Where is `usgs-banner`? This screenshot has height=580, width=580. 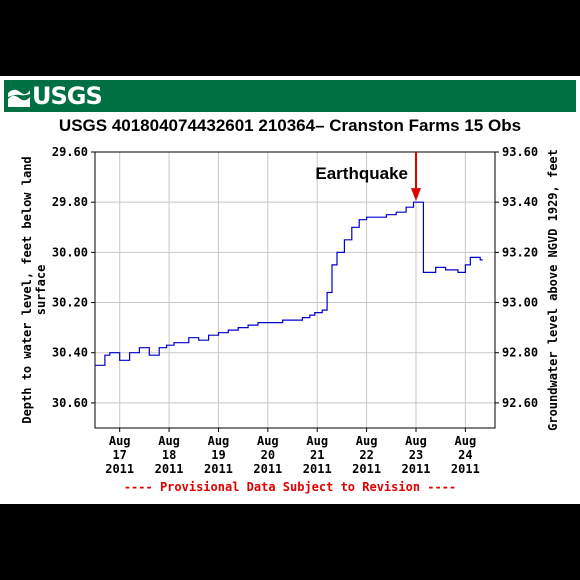
usgs-banner is located at coordinates (290, 96).